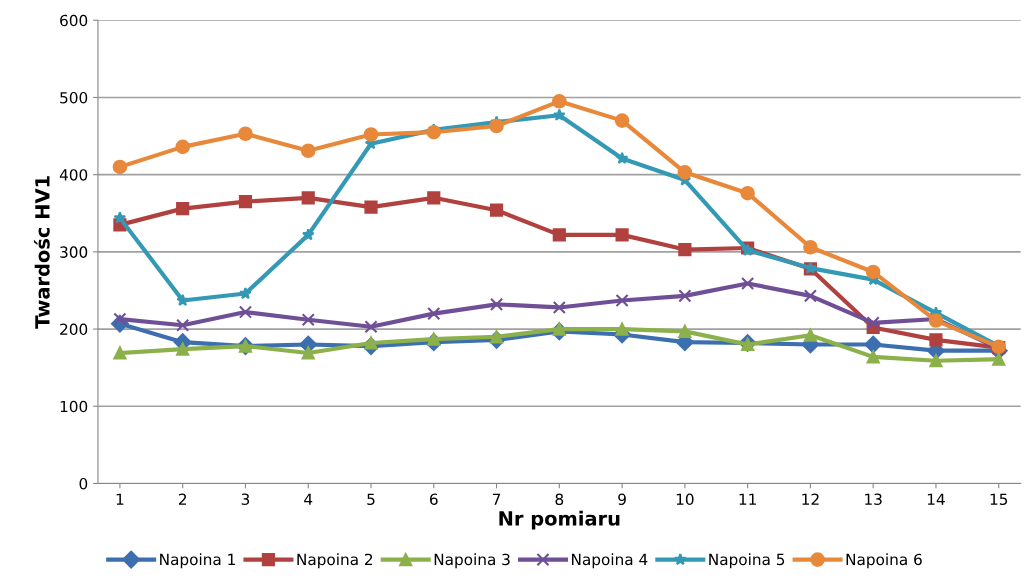 Image resolution: width=1031 pixels, height=579 pixels. I want to click on x-tick-label: 15, so click(999, 499).